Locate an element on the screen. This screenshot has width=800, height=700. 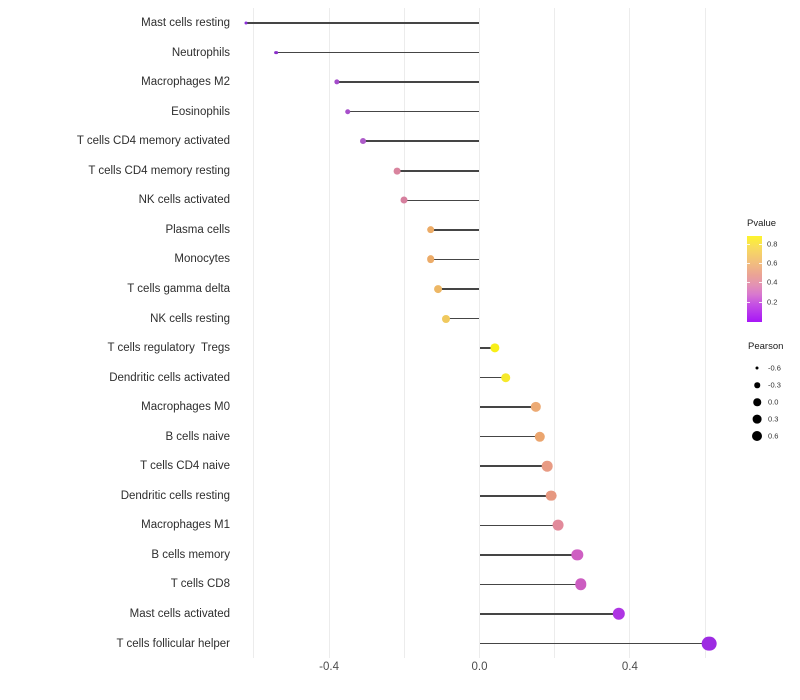
category-label: T cells CD4 naive is located at coordinates (185, 466).